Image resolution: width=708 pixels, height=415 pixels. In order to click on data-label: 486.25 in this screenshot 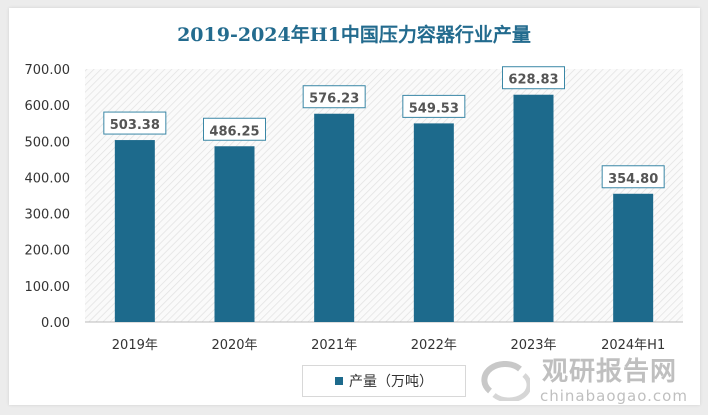, I will do `click(234, 131)`.